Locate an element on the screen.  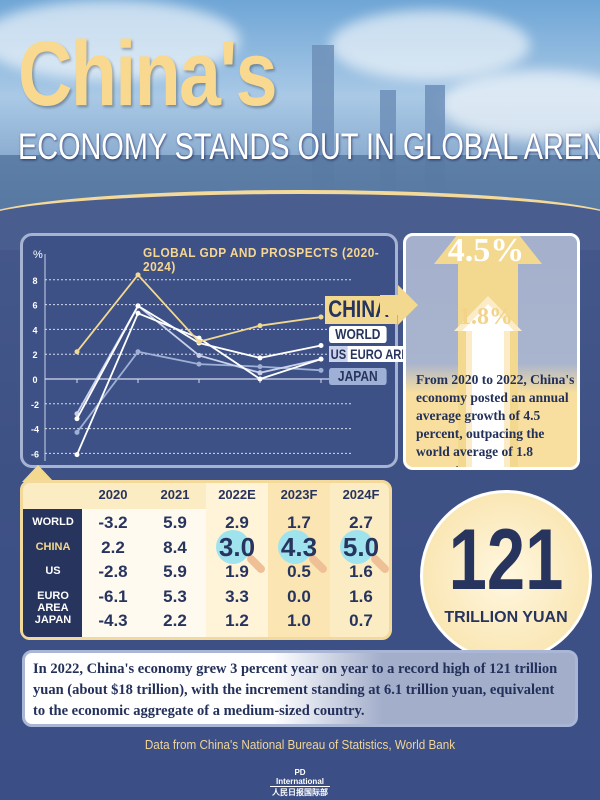
table-cell: 0.7 is located at coordinates (361, 620).